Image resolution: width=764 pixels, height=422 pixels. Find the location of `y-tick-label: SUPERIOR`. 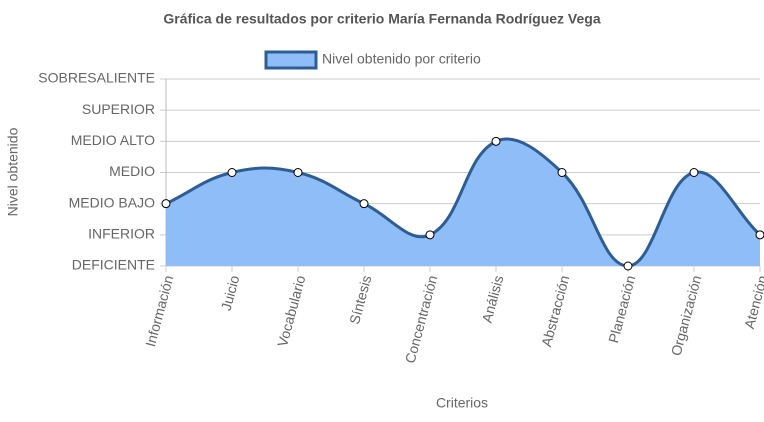

y-tick-label: SUPERIOR is located at coordinates (118, 109).